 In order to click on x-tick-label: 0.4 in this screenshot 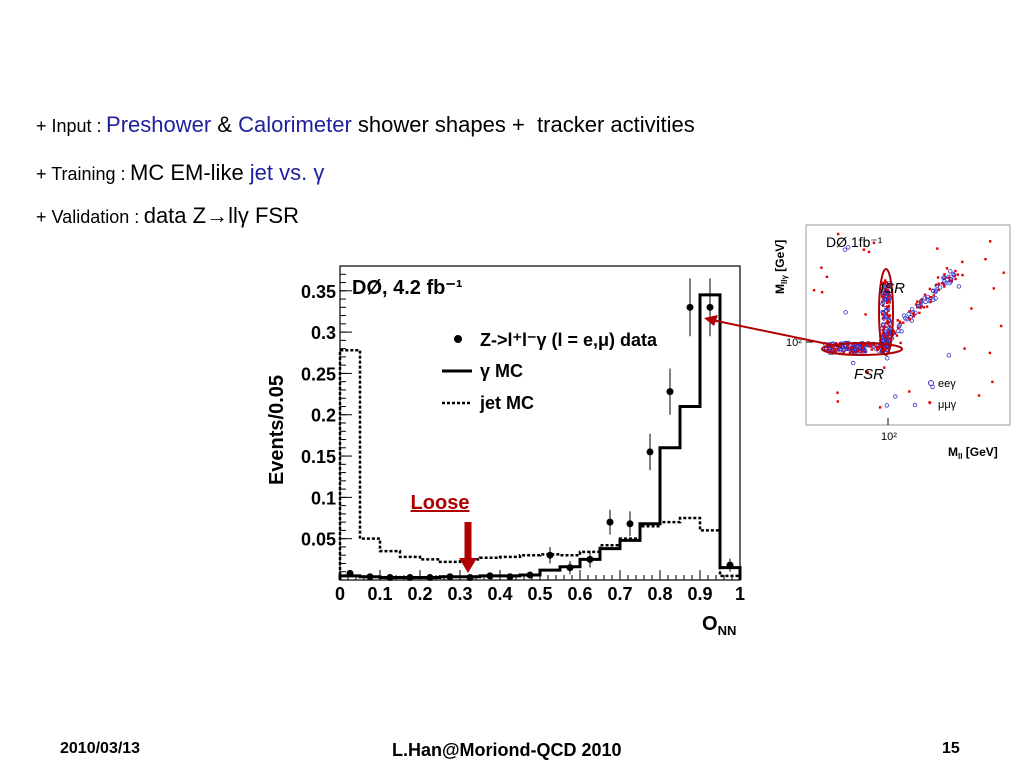, I will do `click(499, 594)`.